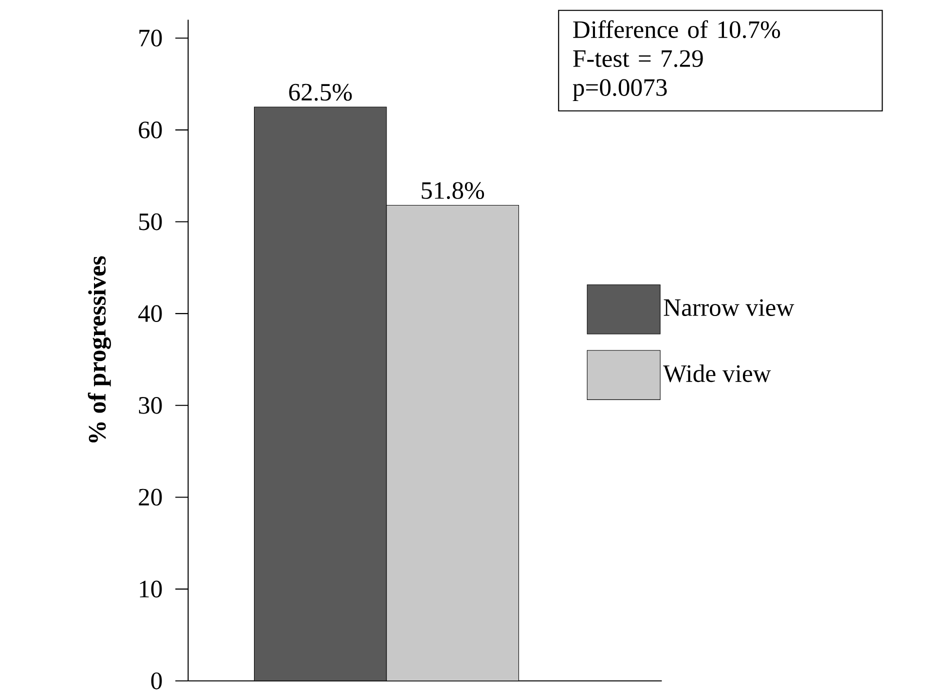 Image resolution: width=946 pixels, height=694 pixels. I want to click on annotation: Difference of 10.7%, so click(676, 29).